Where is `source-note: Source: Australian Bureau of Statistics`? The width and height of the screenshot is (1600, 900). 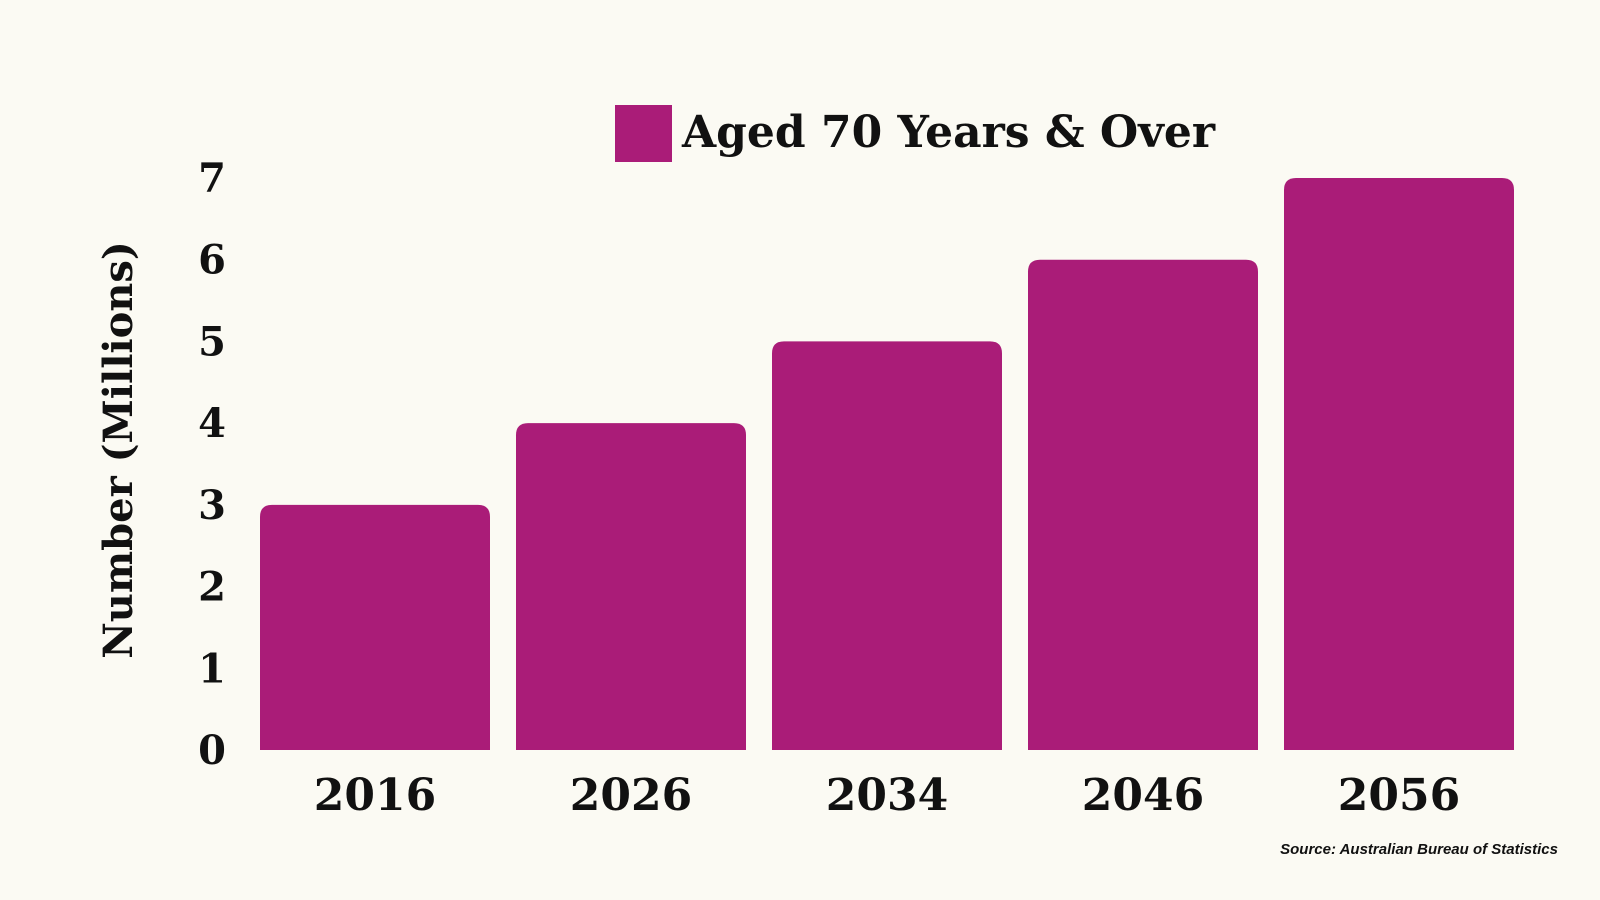
source-note: Source: Australian Bureau of Statistics is located at coordinates (1419, 849).